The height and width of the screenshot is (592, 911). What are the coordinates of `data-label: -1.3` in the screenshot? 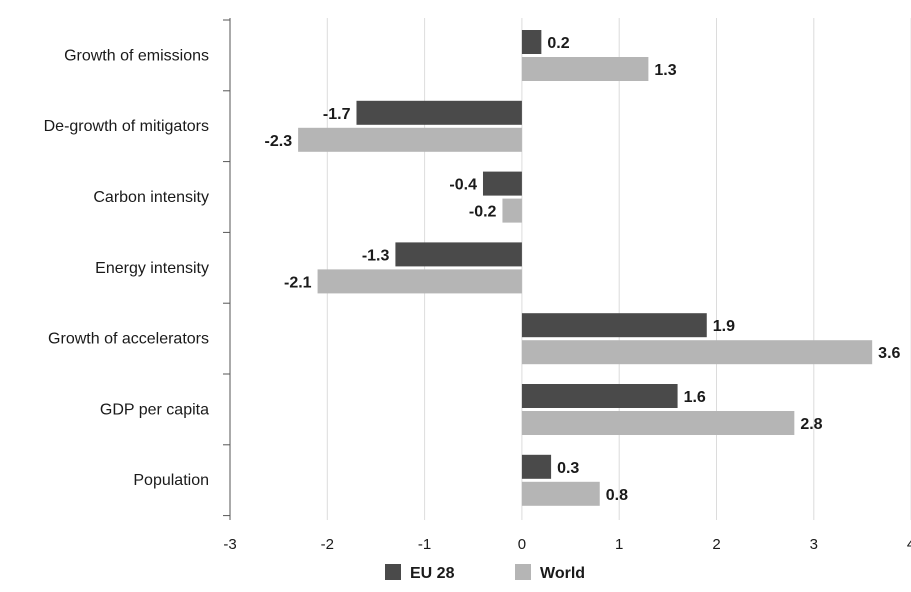 It's located at (376, 255).